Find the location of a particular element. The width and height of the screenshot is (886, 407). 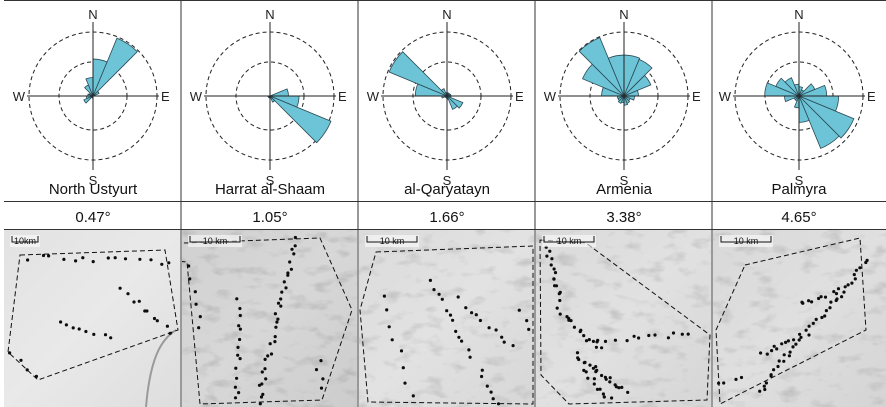

compass-east: E is located at coordinates (871, 96).